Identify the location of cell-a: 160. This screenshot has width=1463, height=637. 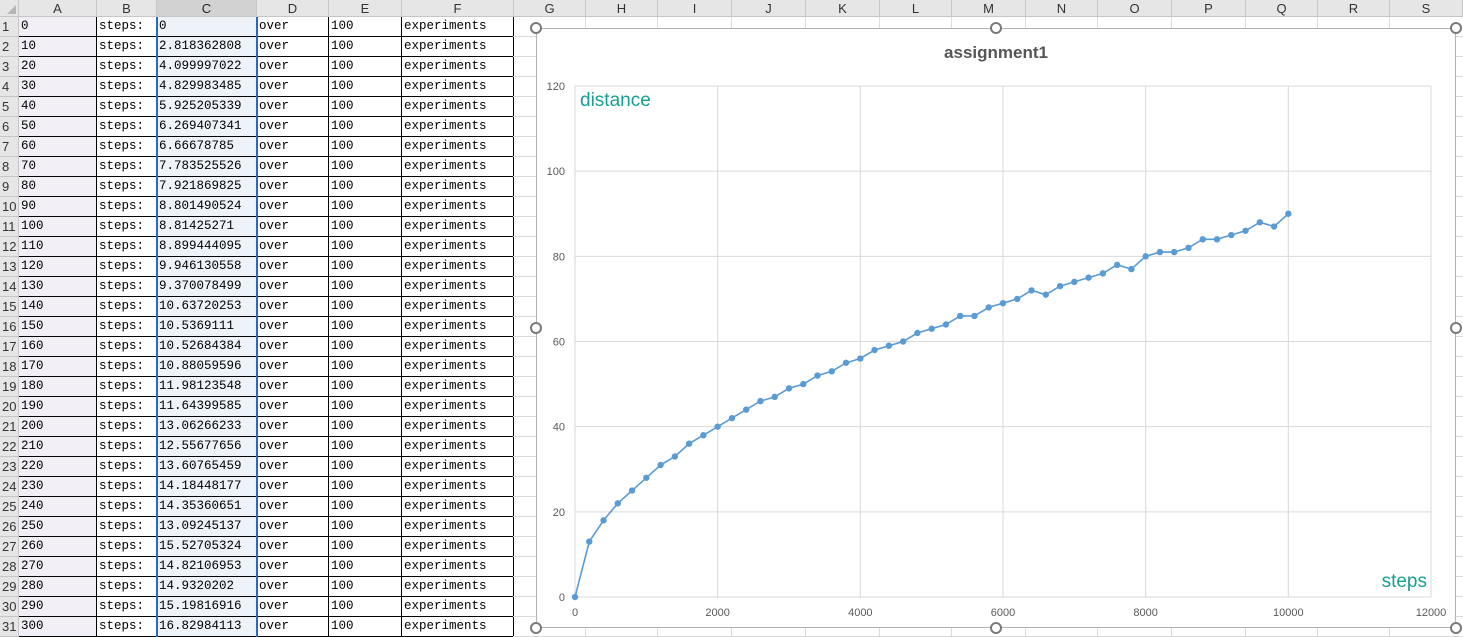
(58, 347).